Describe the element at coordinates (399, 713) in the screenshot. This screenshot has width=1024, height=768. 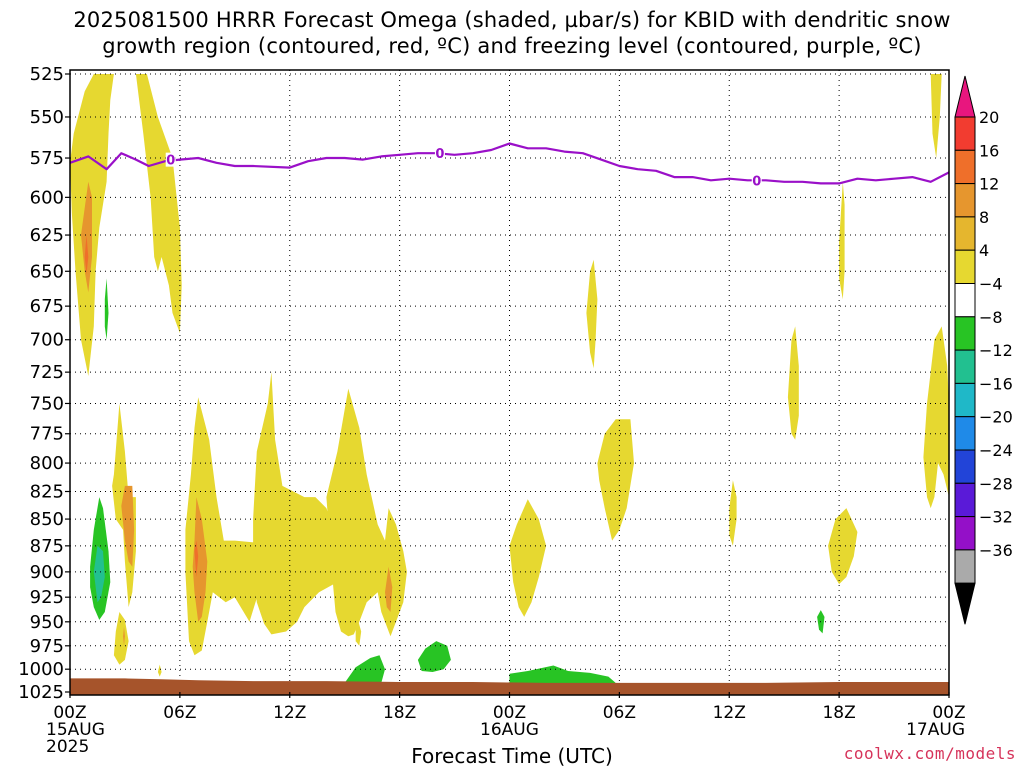
I see `x-tick-label-3-0: 18Z` at that location.